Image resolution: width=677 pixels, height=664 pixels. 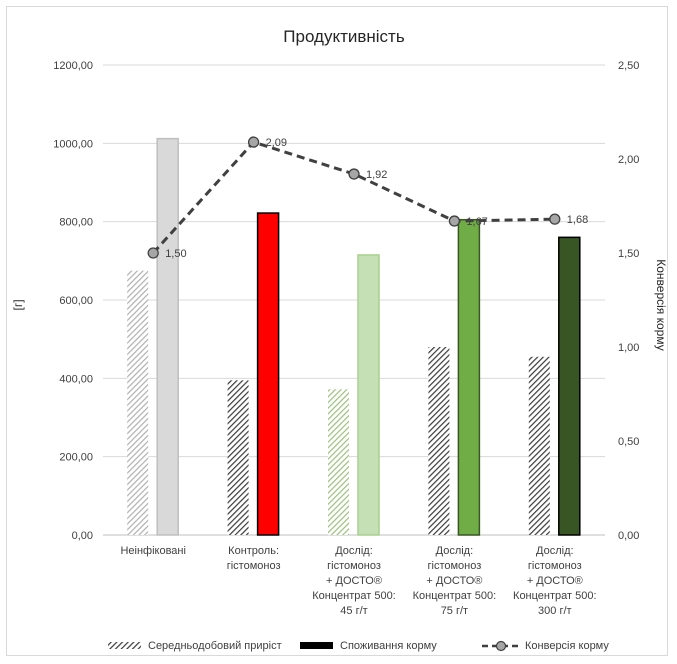 What do you see at coordinates (344, 36) in the screenshot?
I see `chart-title: Продуктивність` at bounding box center [344, 36].